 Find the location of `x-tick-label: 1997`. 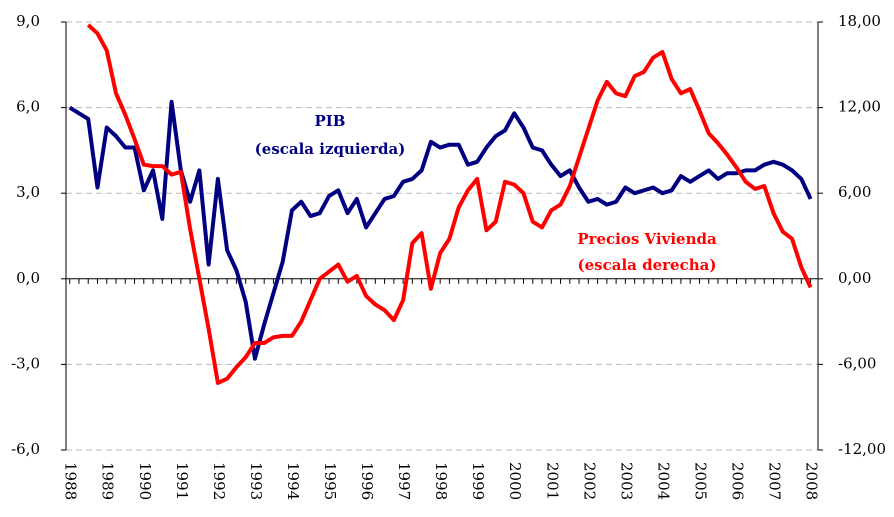

x-tick-label: 1997 is located at coordinates (404, 481).